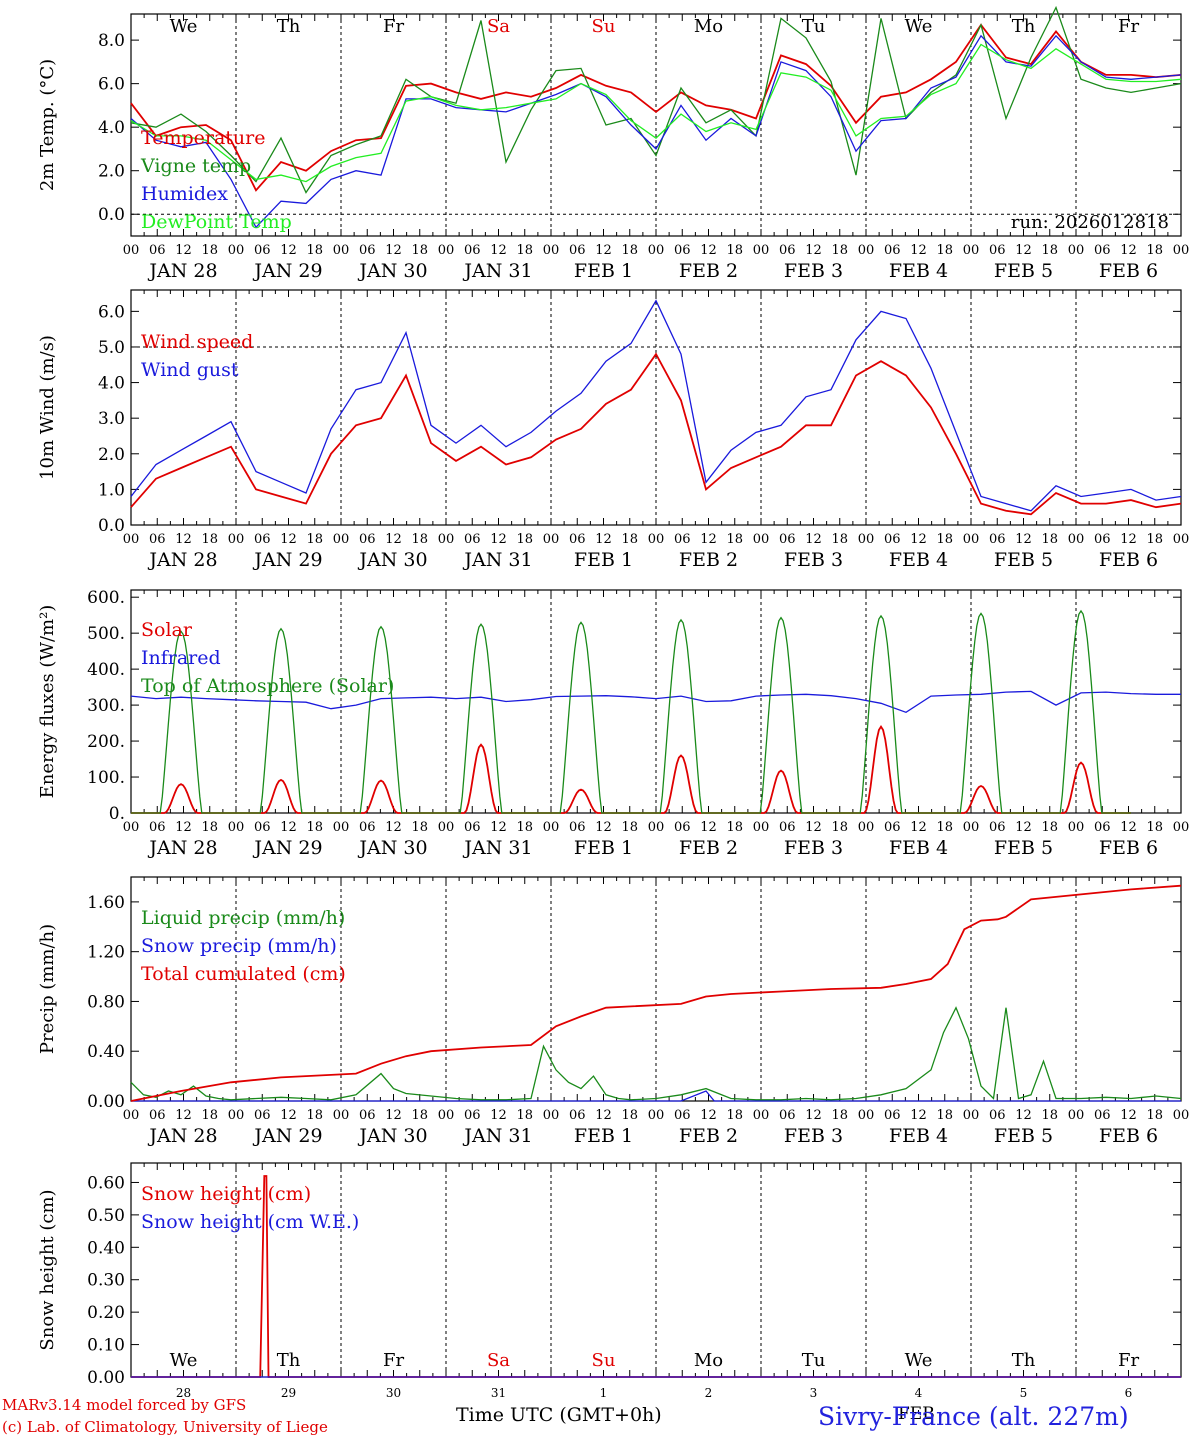 This screenshot has width=1194, height=1440. Describe the element at coordinates (106, 1313) in the screenshot. I see `y-tick-label: 0.20` at that location.